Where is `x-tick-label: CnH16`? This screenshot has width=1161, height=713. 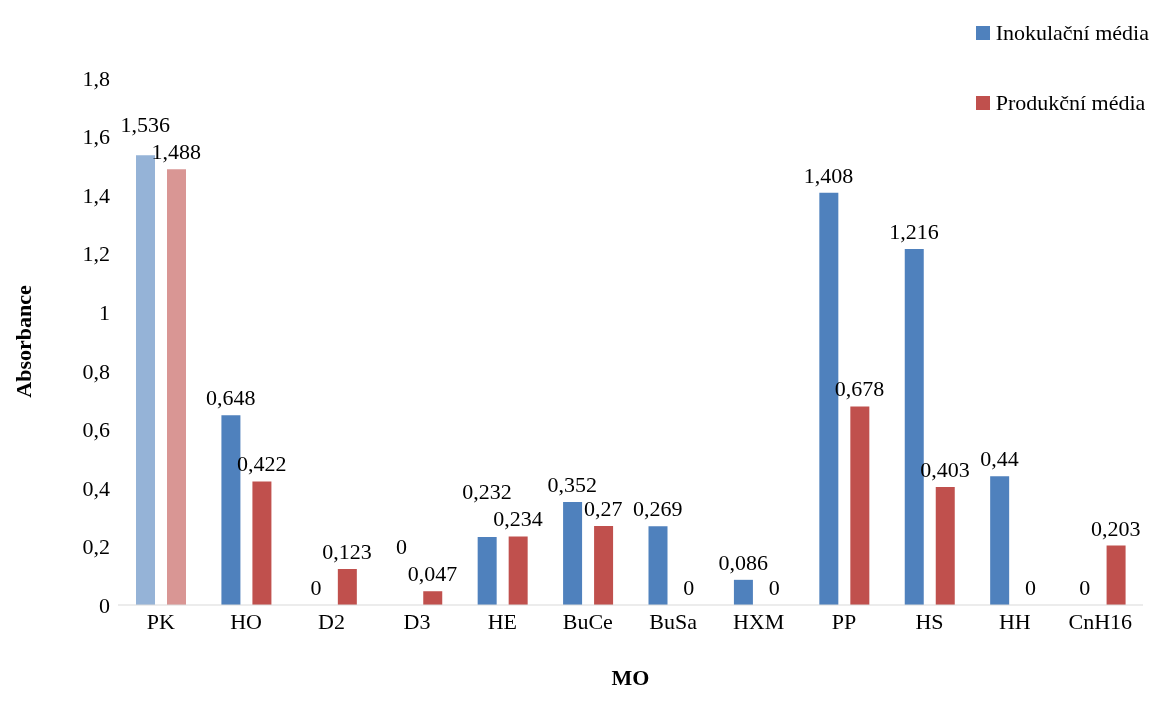 x-tick-label: CnH16 is located at coordinates (1100, 621).